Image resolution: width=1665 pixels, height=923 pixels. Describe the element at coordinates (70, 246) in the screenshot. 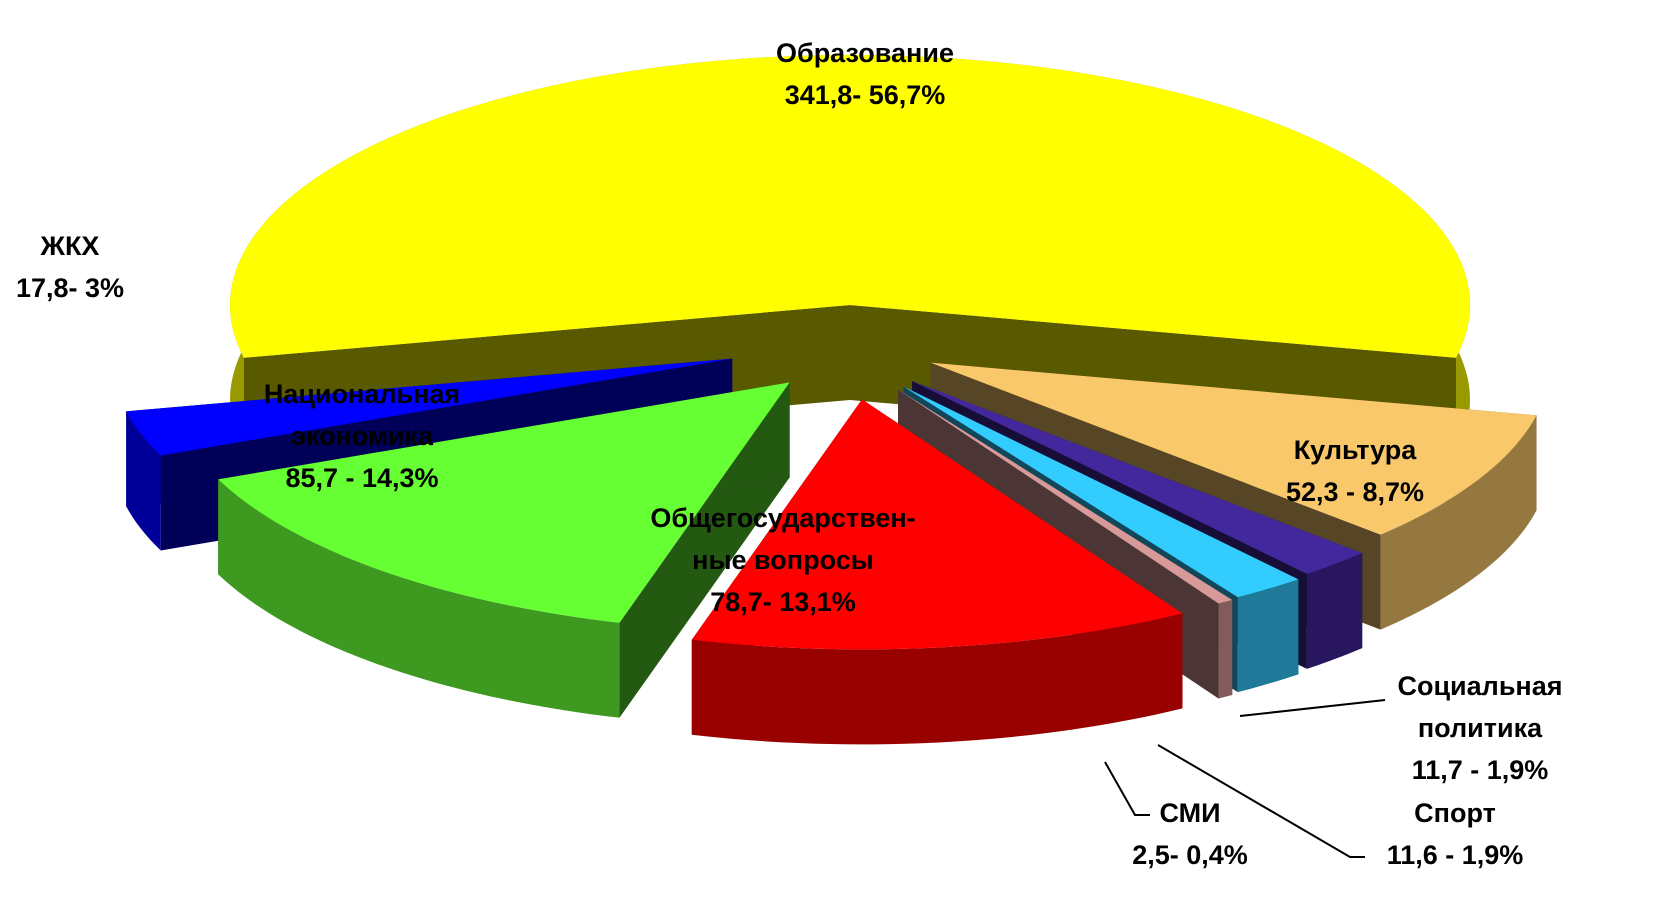

I see `category-label: ЖКХ` at that location.